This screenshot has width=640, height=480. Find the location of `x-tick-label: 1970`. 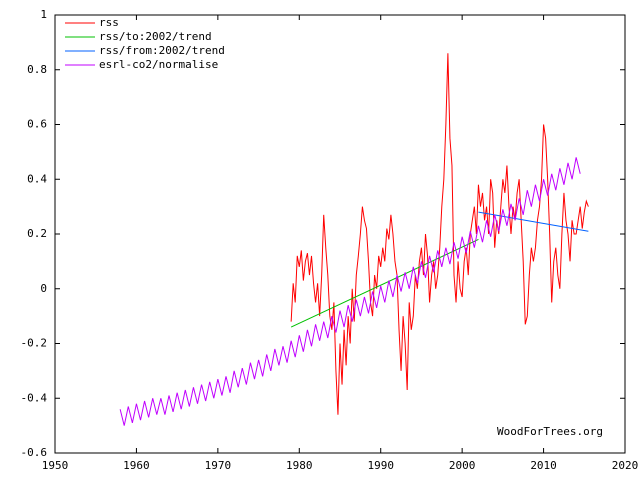

x-tick-label: 1970 is located at coordinates (218, 465).